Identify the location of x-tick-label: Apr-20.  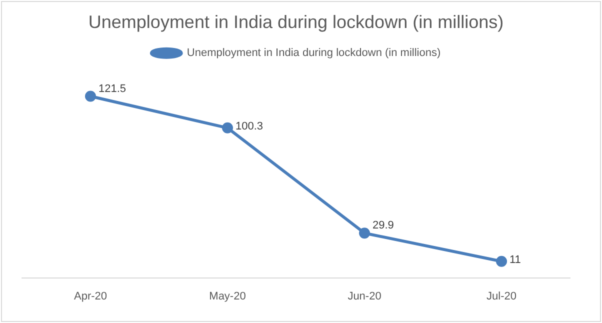
(91, 296).